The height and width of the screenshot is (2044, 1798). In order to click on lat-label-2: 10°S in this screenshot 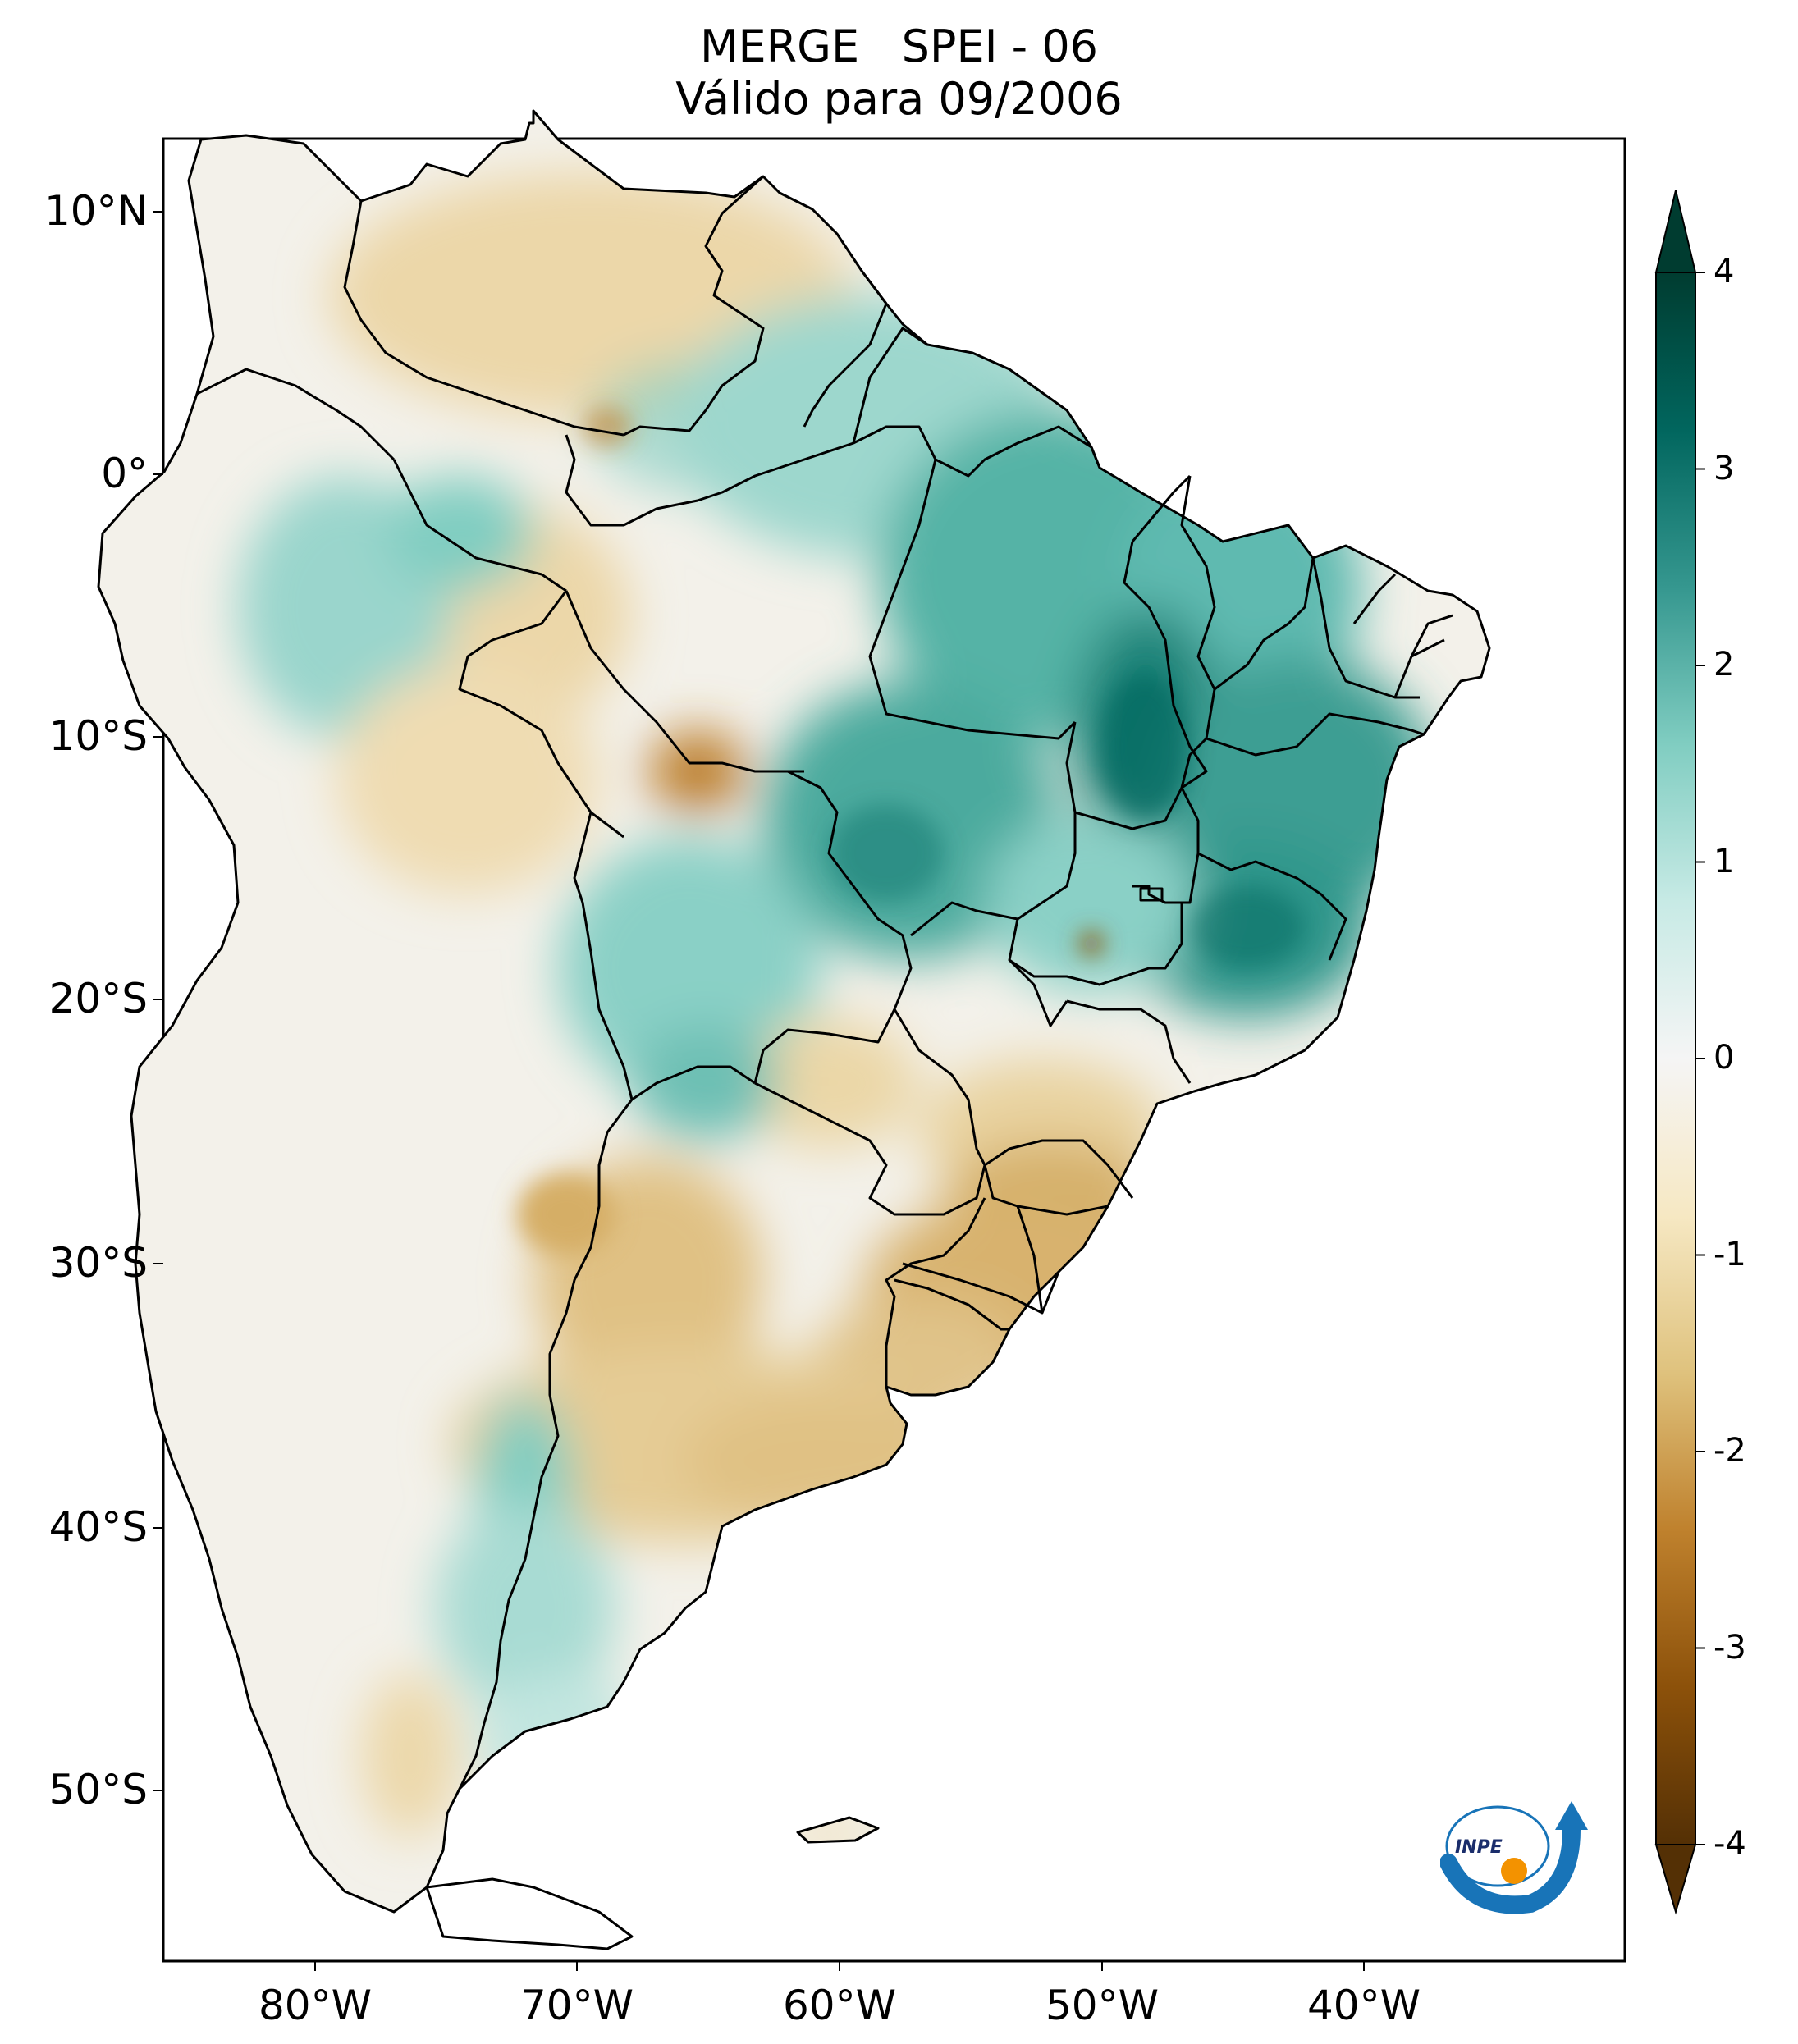, I will do `click(98, 736)`.